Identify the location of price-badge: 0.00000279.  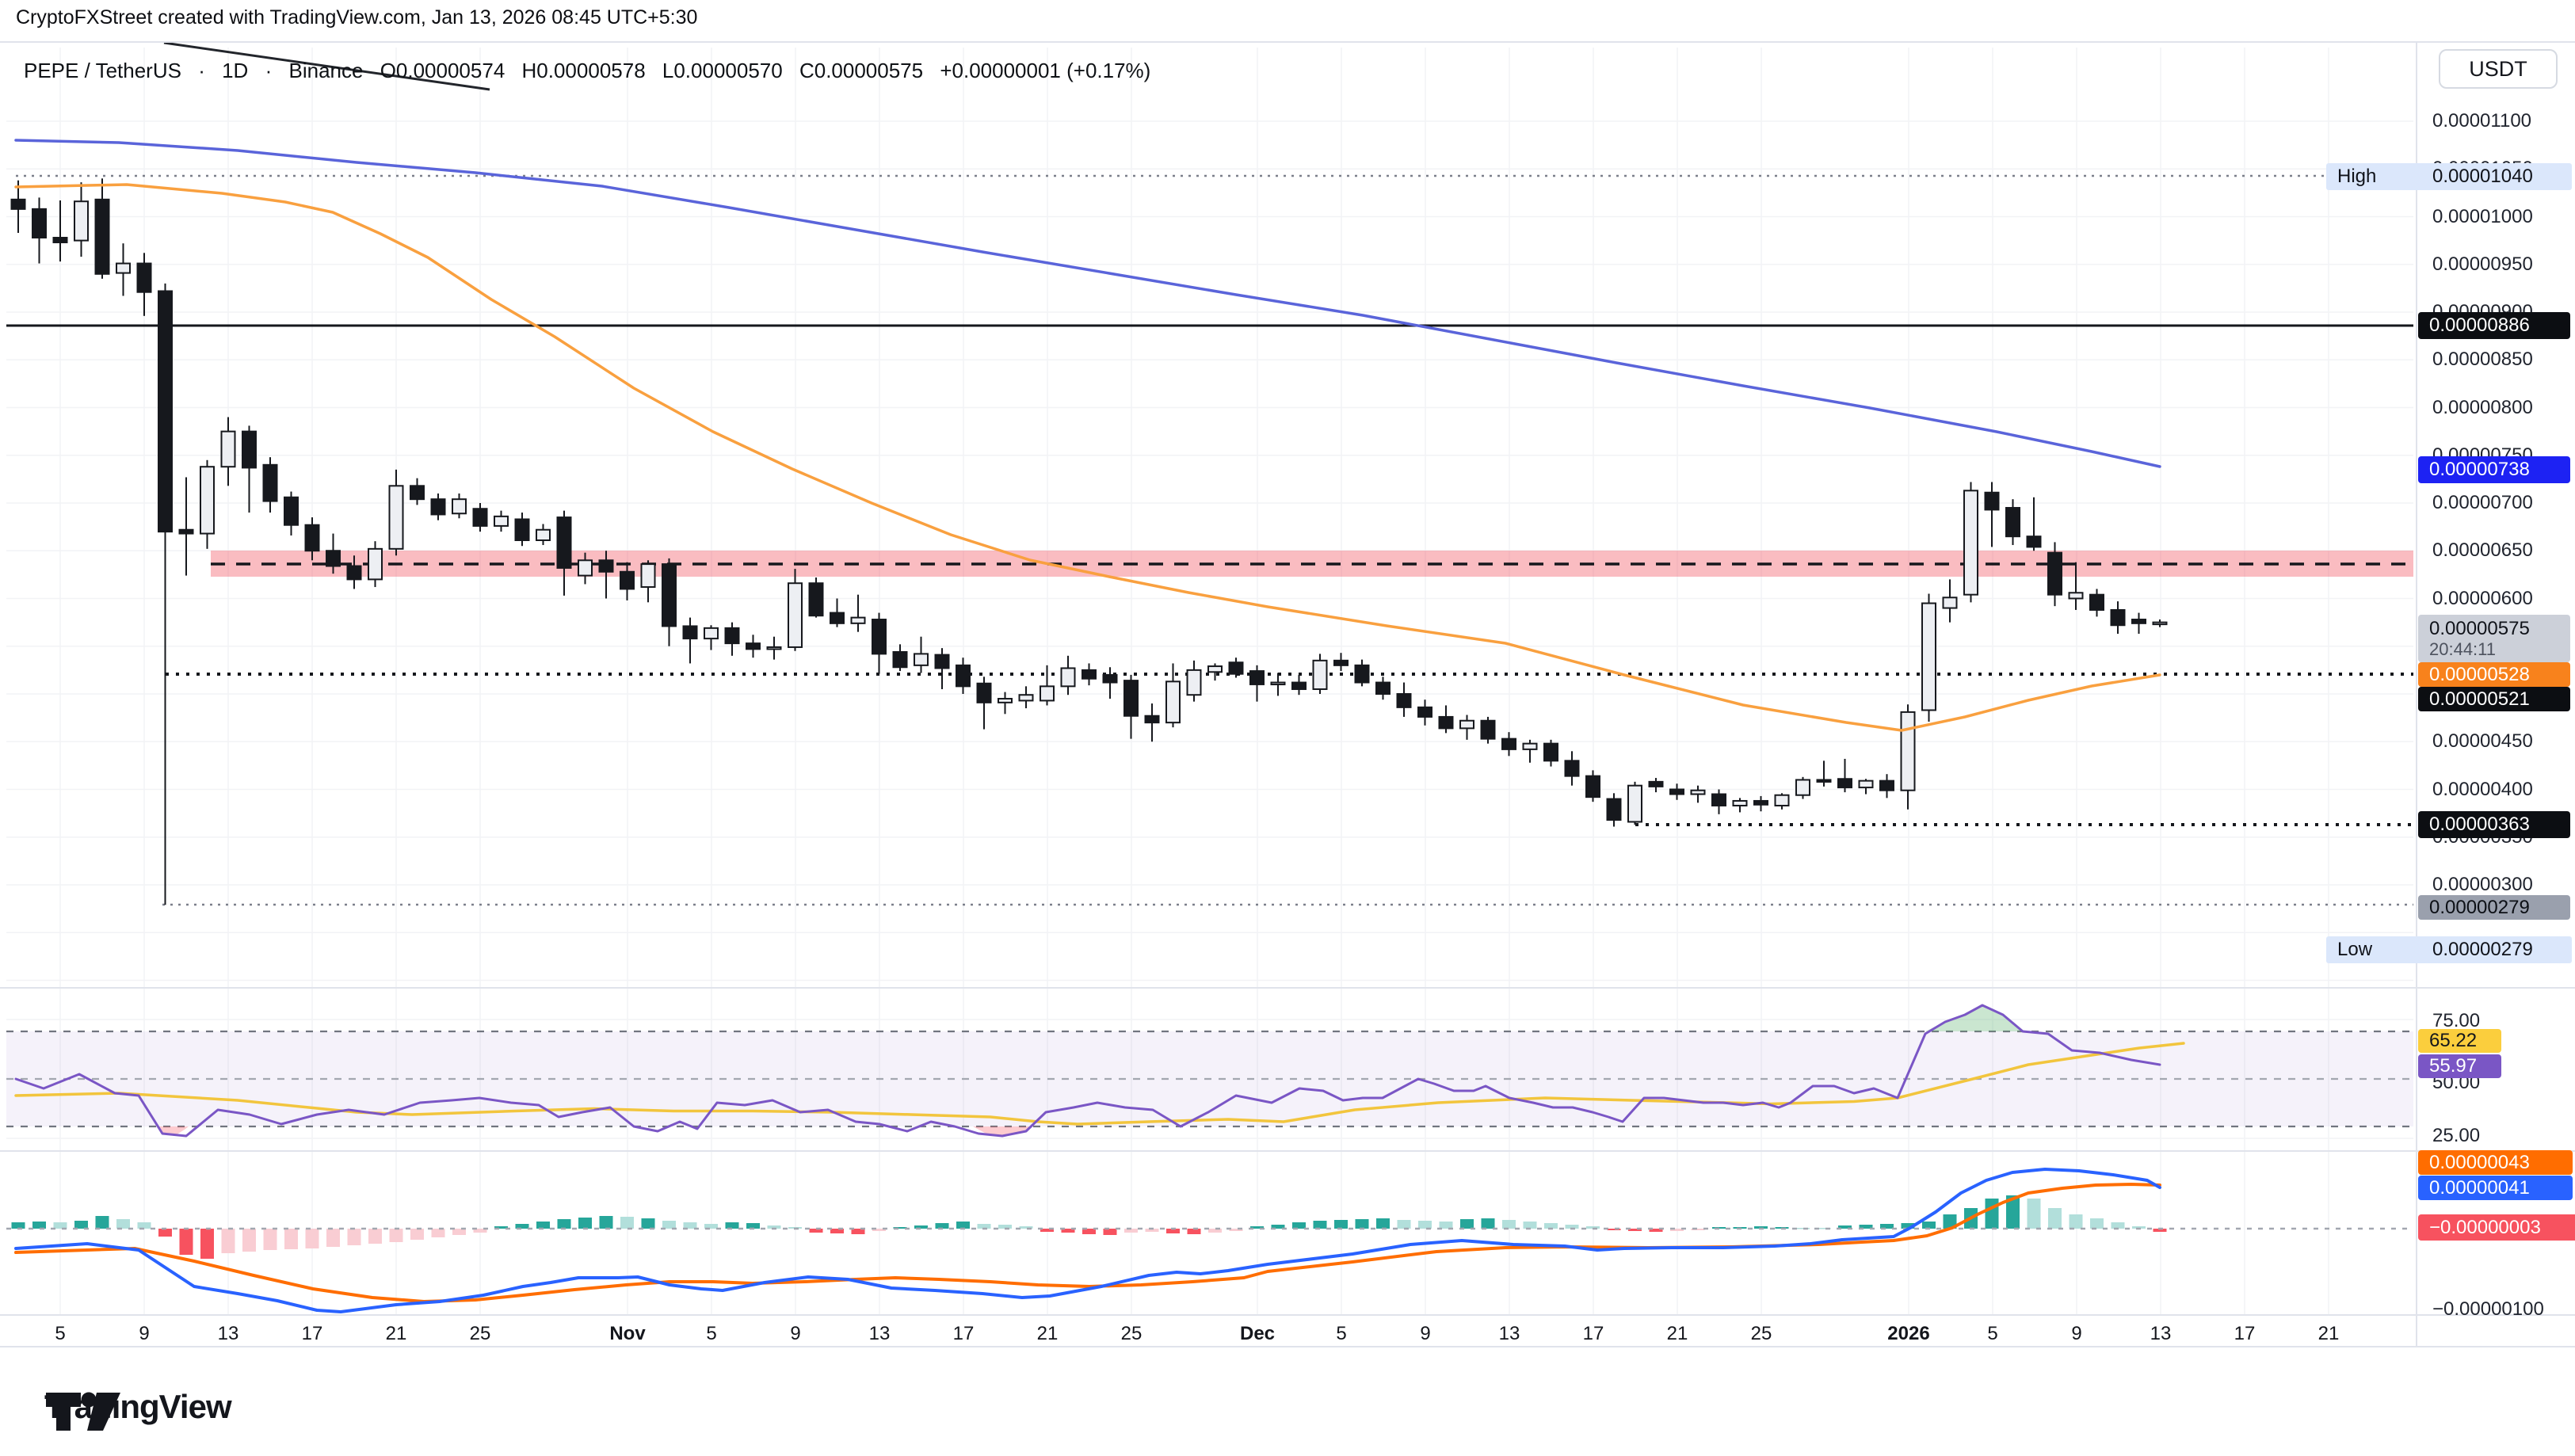
(2494, 907).